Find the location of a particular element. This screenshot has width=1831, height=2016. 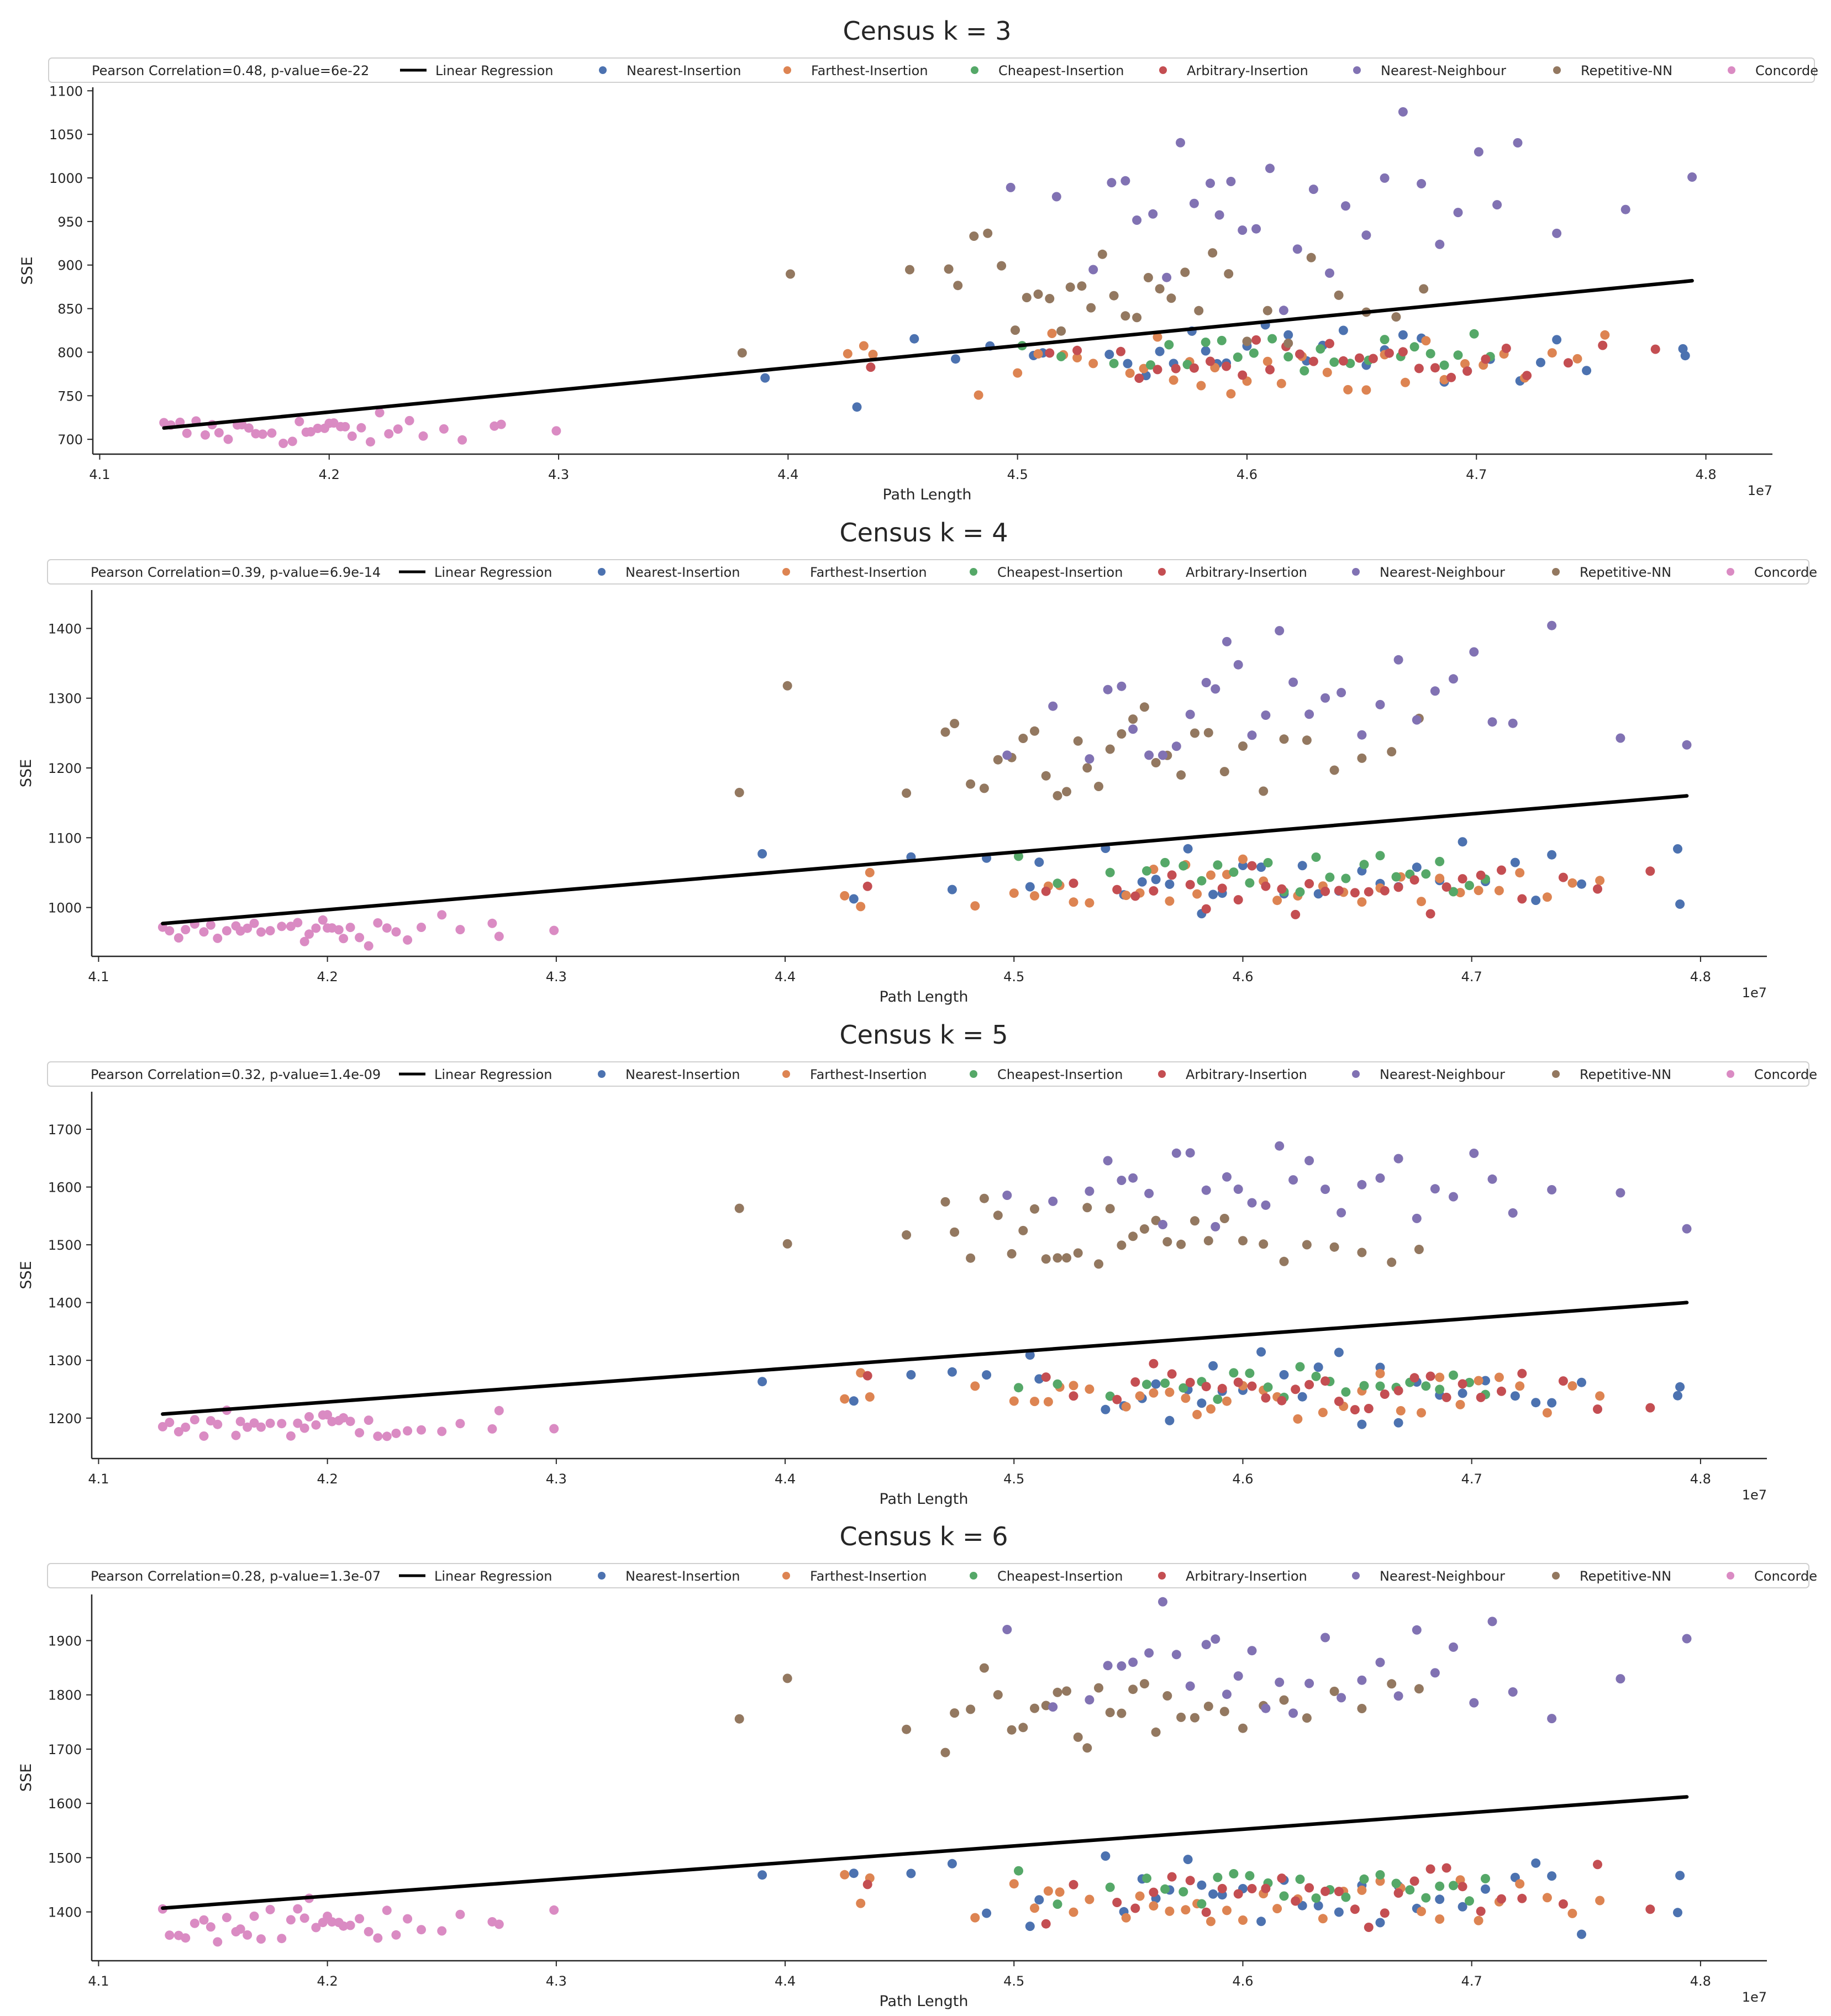

y-tick-label: 1400 is located at coordinates (65, 1303).